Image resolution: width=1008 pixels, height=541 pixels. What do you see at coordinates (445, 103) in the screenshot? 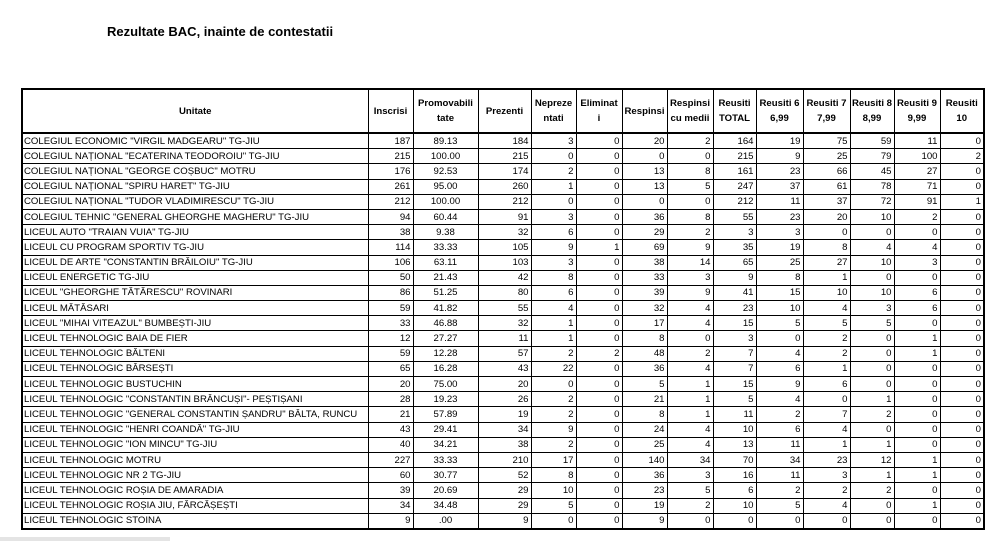
I see `header-text: Promovabili` at bounding box center [445, 103].